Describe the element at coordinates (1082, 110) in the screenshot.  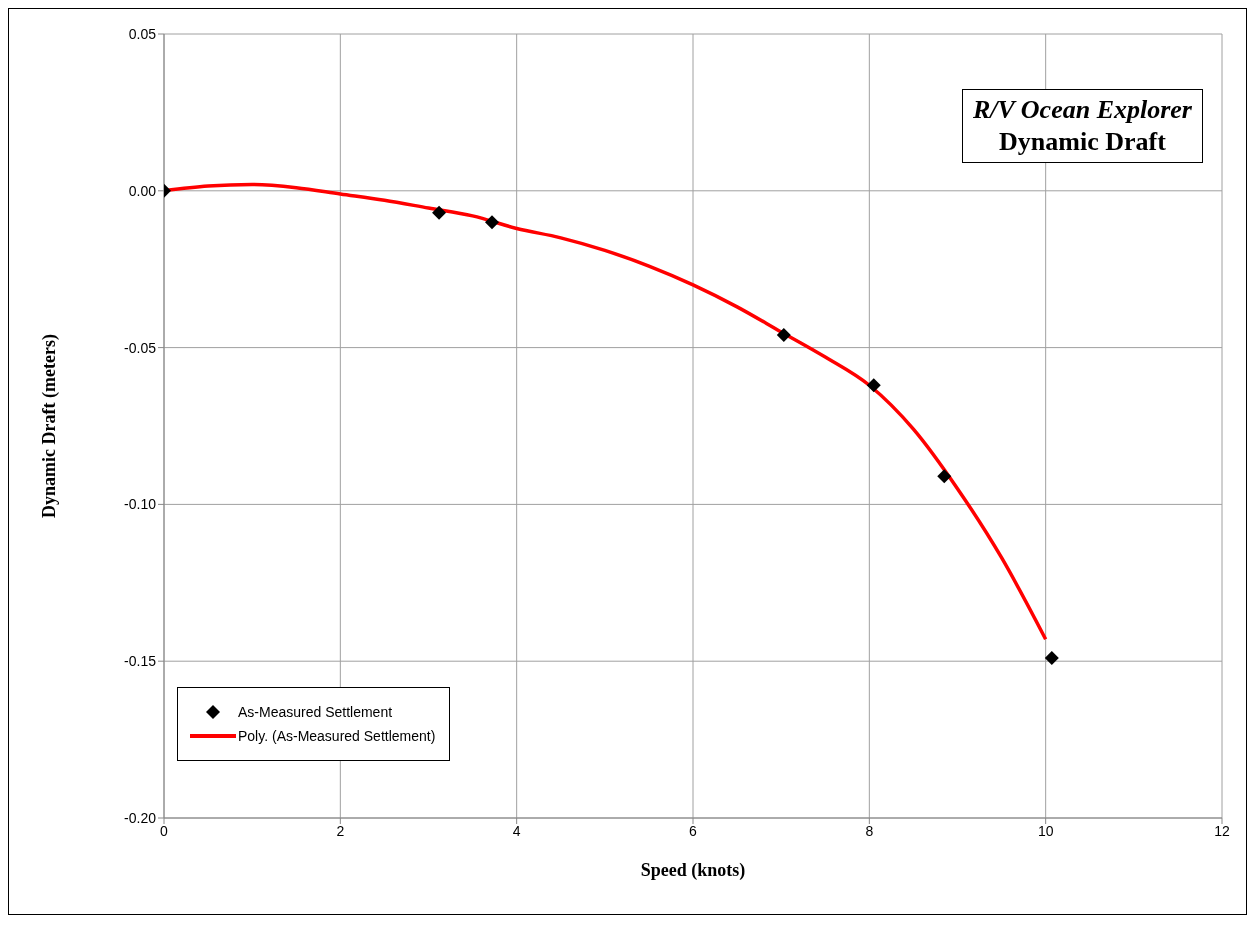
I see `text: R/V Ocean Explorer` at that location.